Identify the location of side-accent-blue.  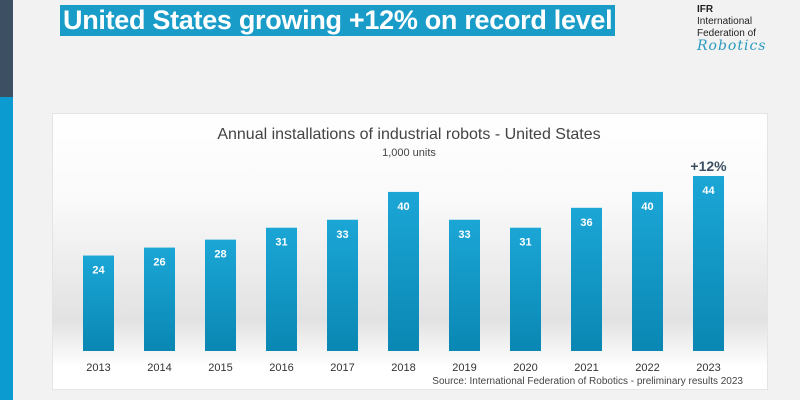
(6, 248).